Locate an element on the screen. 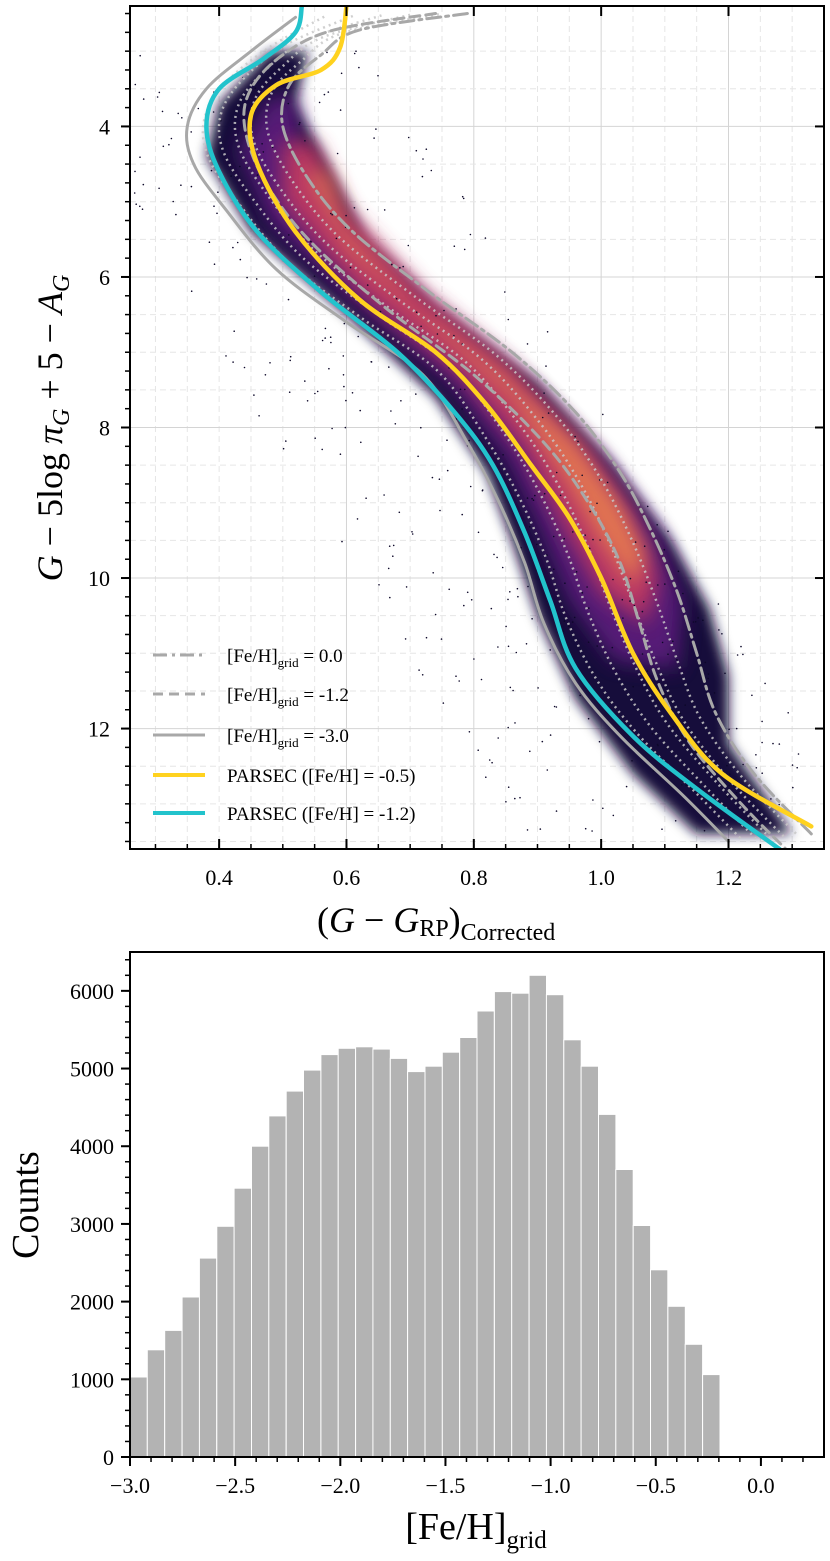  legend-entry-parsec-m1p2: PARSEC ([Fe/H] = -1.2) is located at coordinates (284, 814).